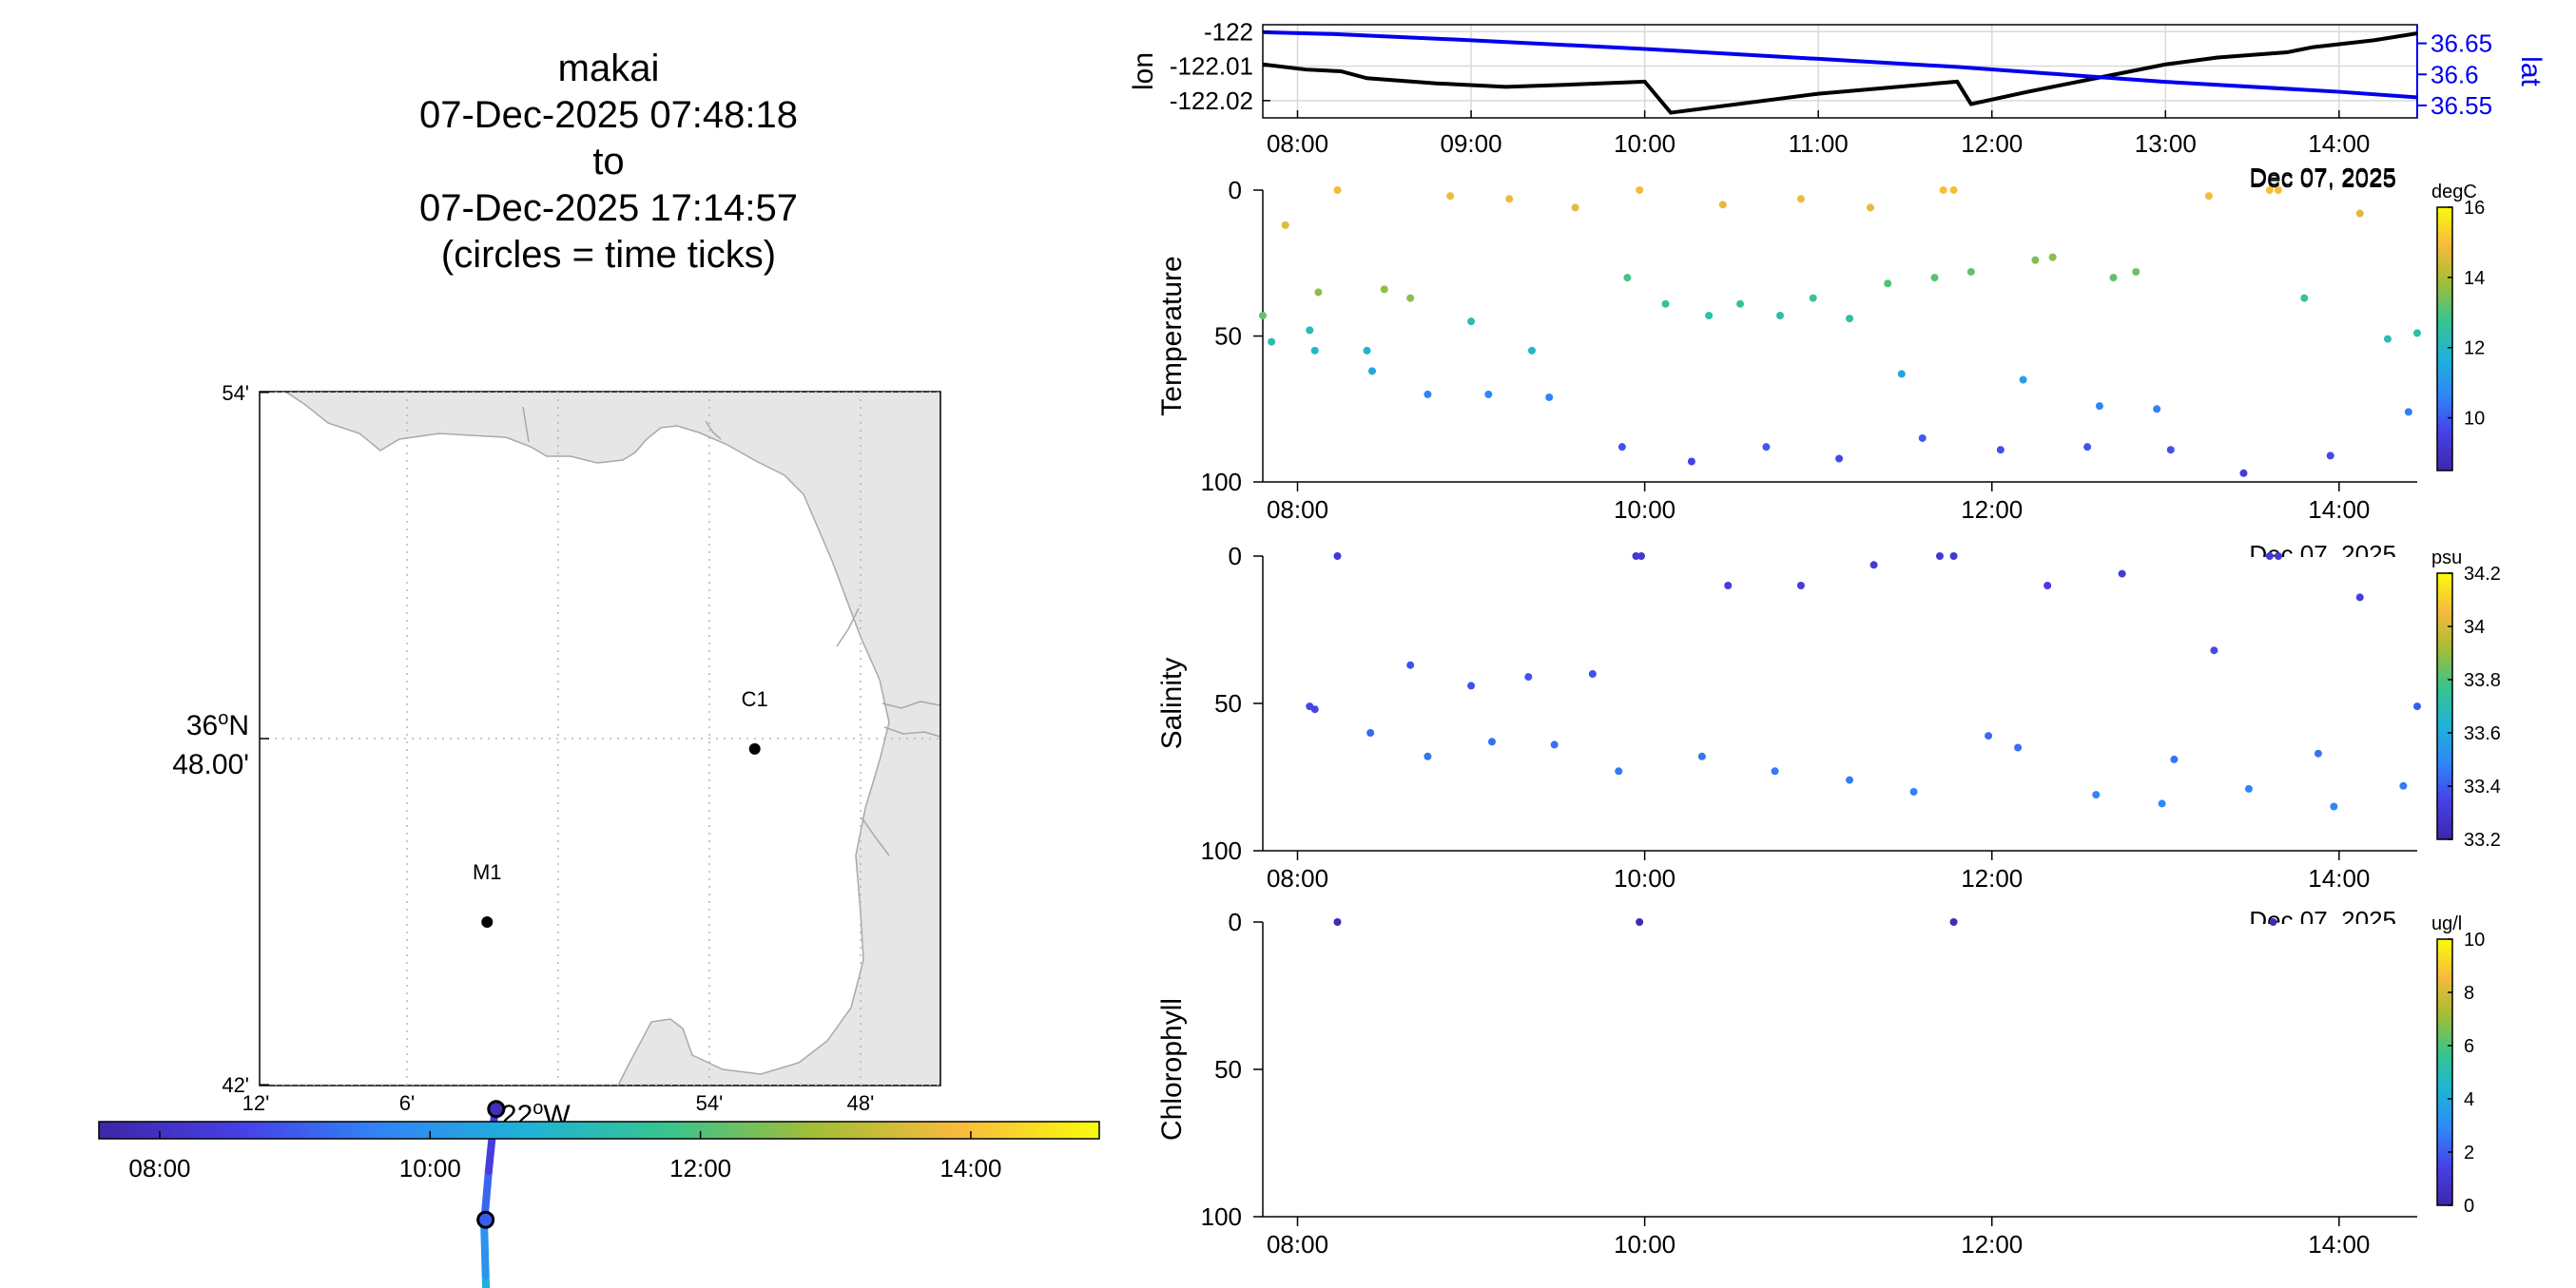 The width and height of the screenshot is (2576, 1288). Describe the element at coordinates (1644, 879) in the screenshot. I see `salinity-x-tick-label: 10:00` at that location.